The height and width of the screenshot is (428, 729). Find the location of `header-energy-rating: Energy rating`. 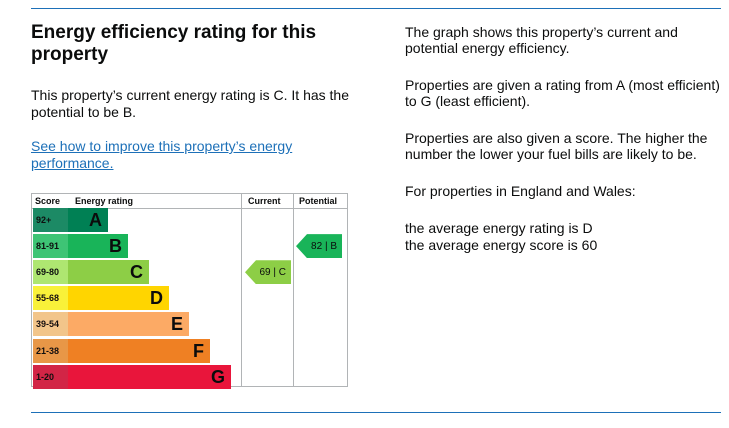

header-energy-rating: Energy rating is located at coordinates (104, 201).